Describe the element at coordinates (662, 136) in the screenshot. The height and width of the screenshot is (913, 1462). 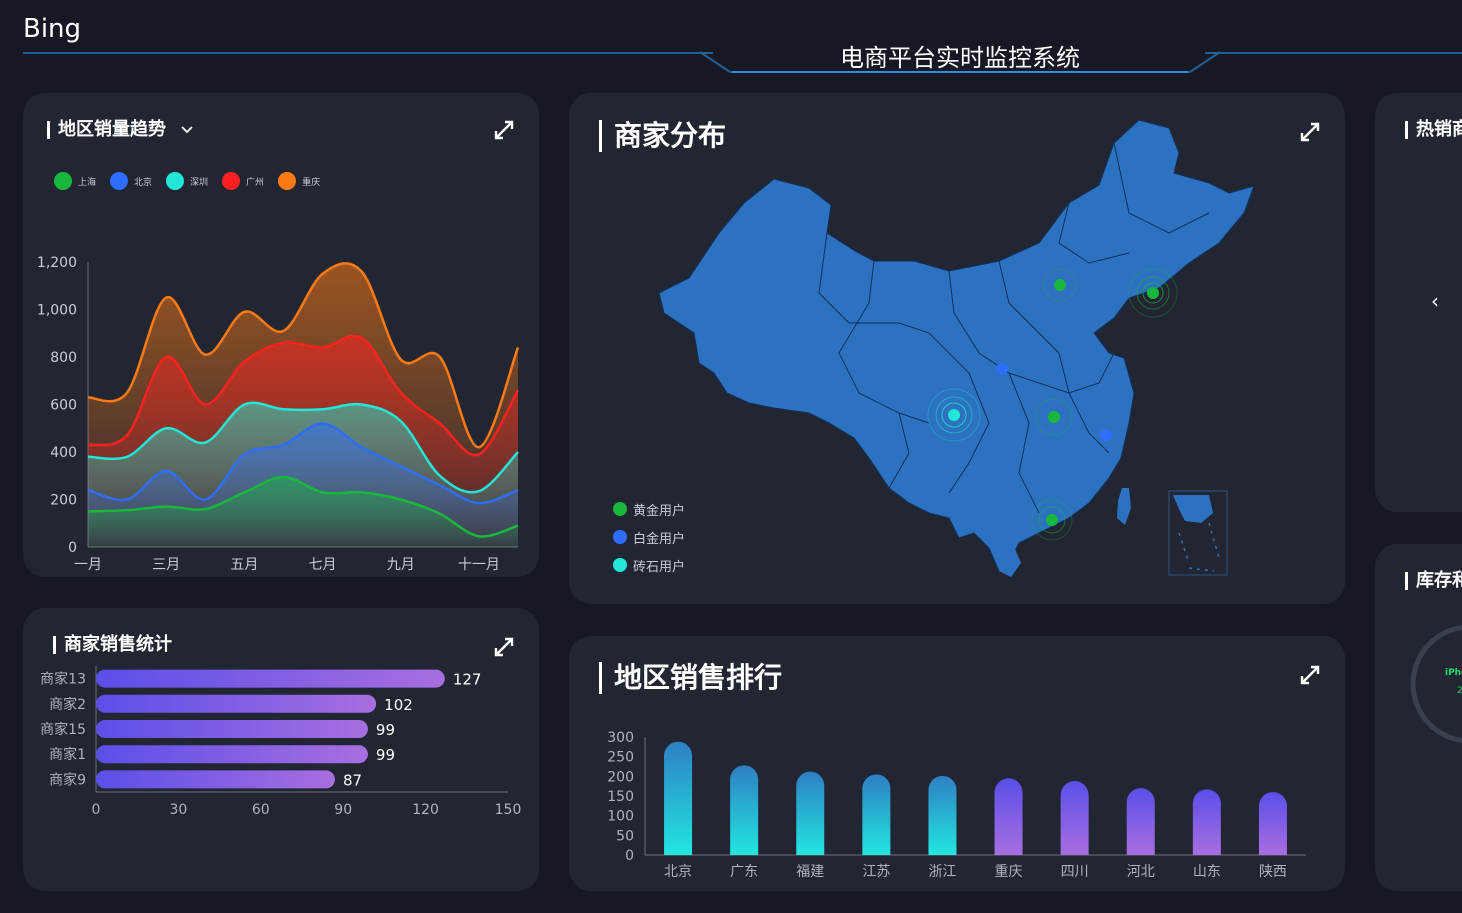
I see `merchant-panel-title: 商家分布` at that location.